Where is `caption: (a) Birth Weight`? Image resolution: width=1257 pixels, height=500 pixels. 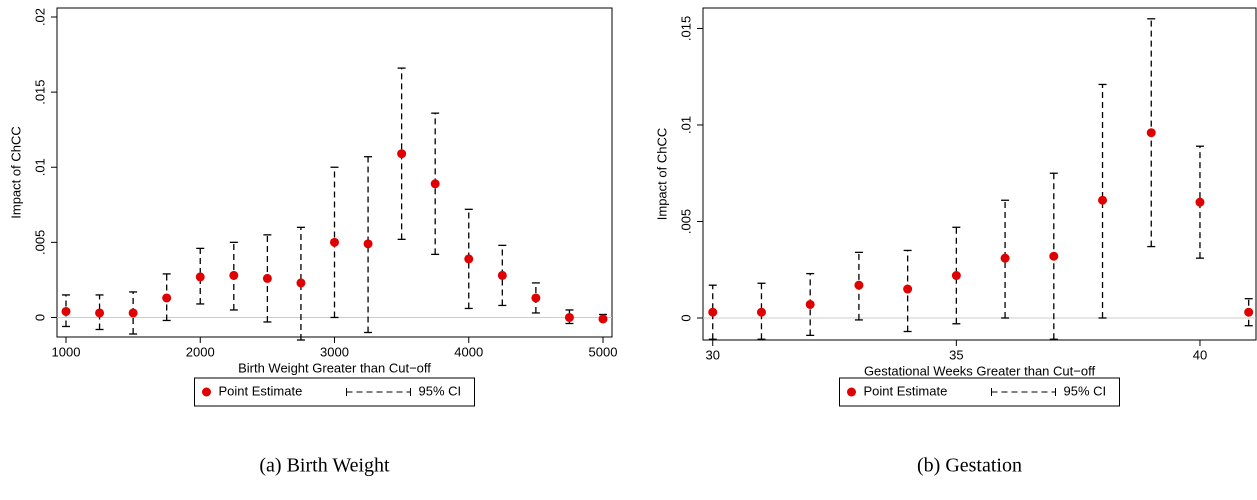 caption: (a) Birth Weight is located at coordinates (324, 466).